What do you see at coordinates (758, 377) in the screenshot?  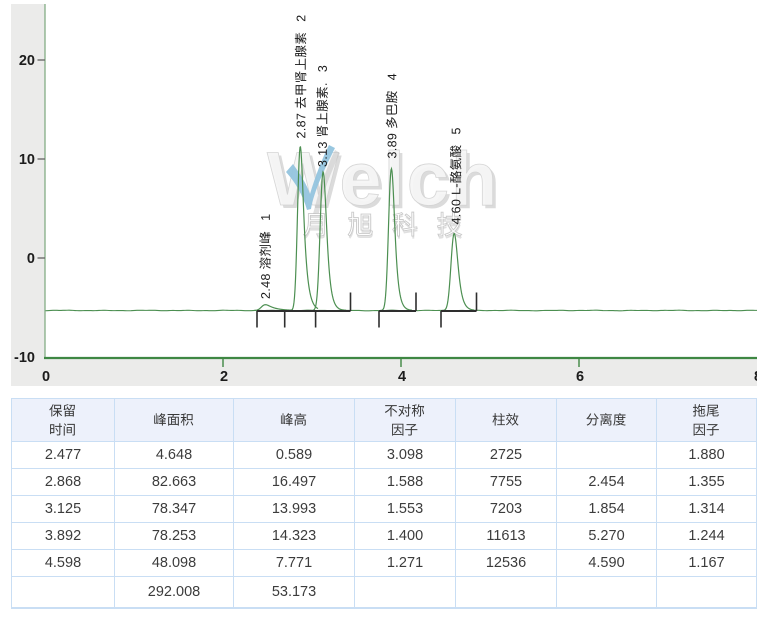 I see `svg-text: 8` at bounding box center [758, 377].